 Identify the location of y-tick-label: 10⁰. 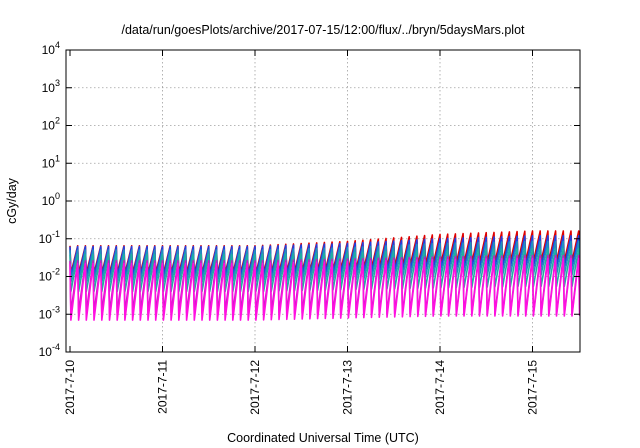
(51, 199).